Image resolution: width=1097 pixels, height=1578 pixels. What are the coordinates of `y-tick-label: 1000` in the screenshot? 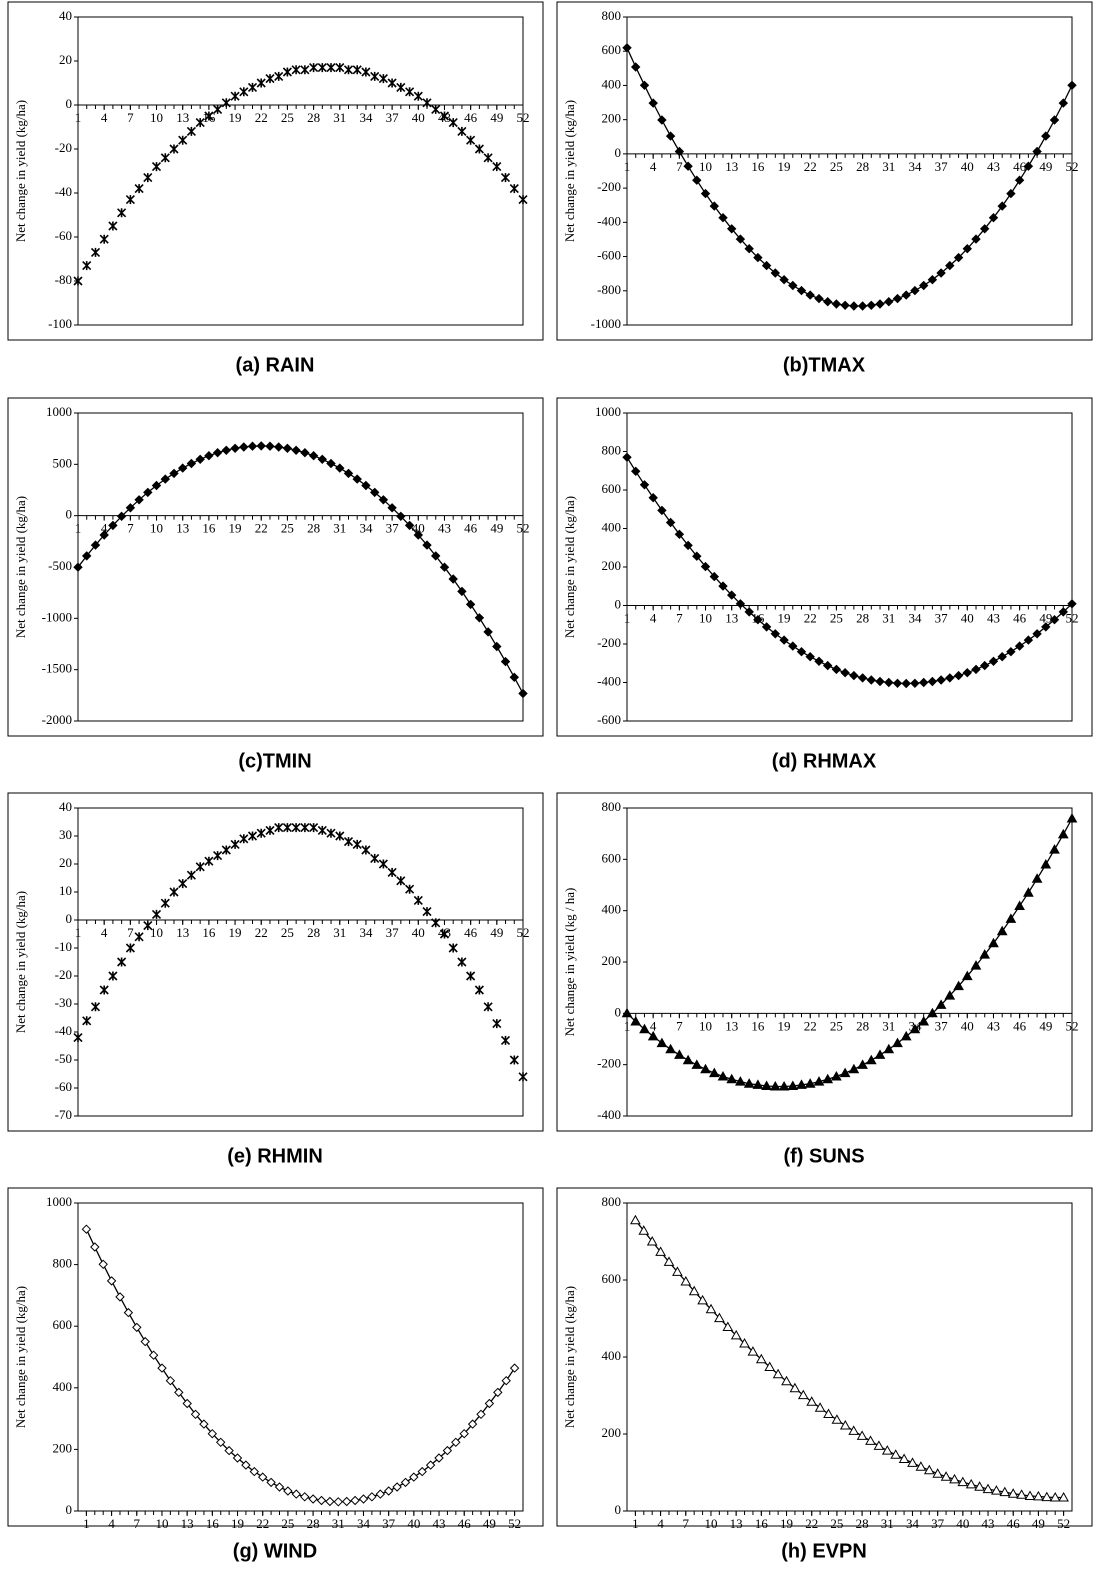 It's located at (59, 411).